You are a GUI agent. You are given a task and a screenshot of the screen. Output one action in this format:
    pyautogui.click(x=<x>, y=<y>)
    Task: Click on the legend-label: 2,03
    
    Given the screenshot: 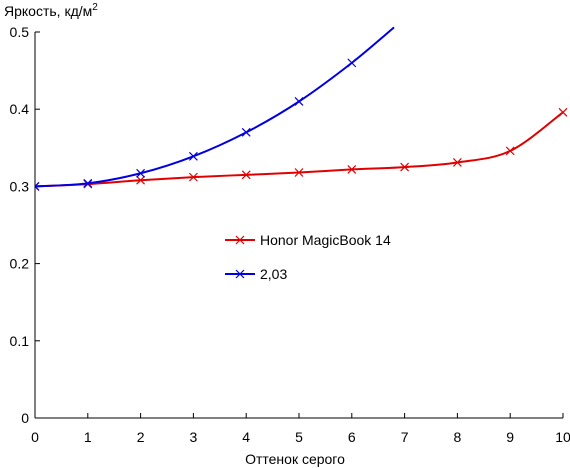 What is the action you would take?
    pyautogui.click(x=273, y=274)
    